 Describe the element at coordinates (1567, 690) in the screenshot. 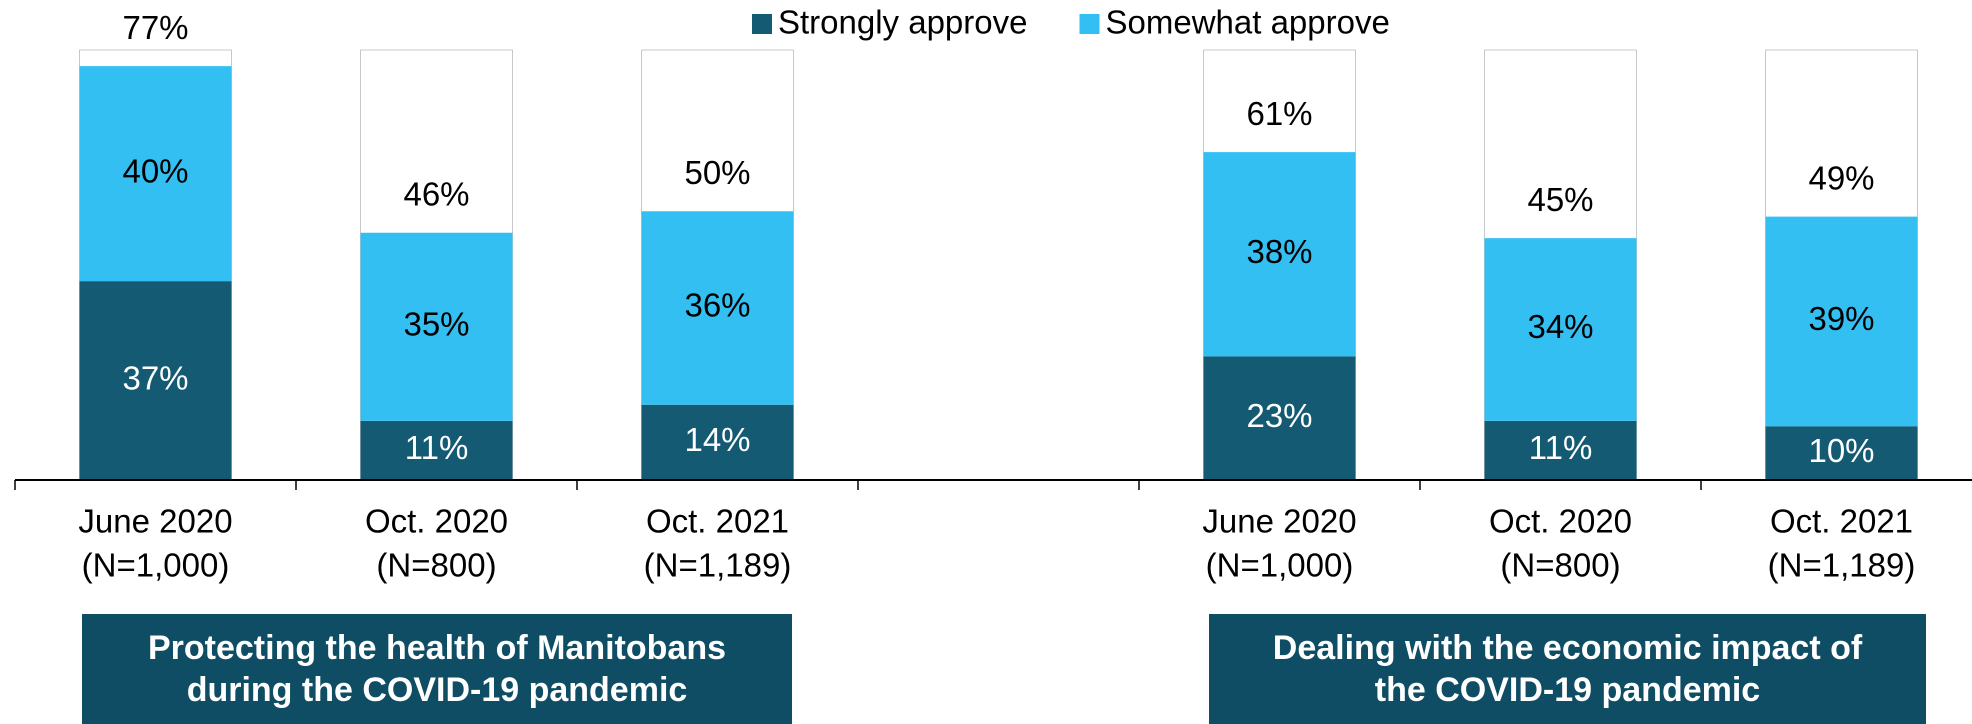

I see `group-label: the COVID-19 pandemic` at that location.